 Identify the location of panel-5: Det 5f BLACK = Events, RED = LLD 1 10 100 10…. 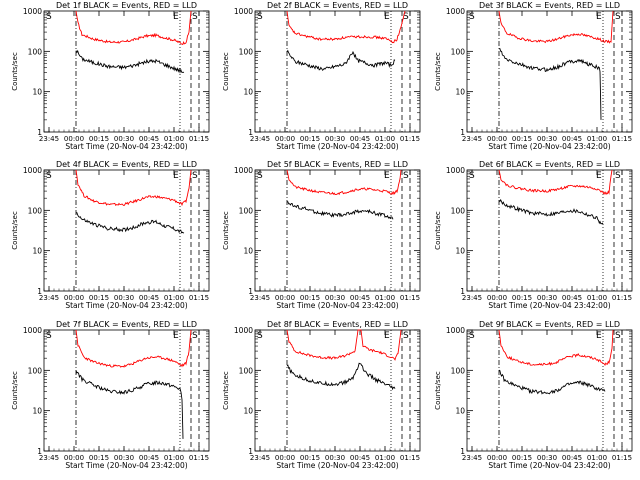
(321, 235).